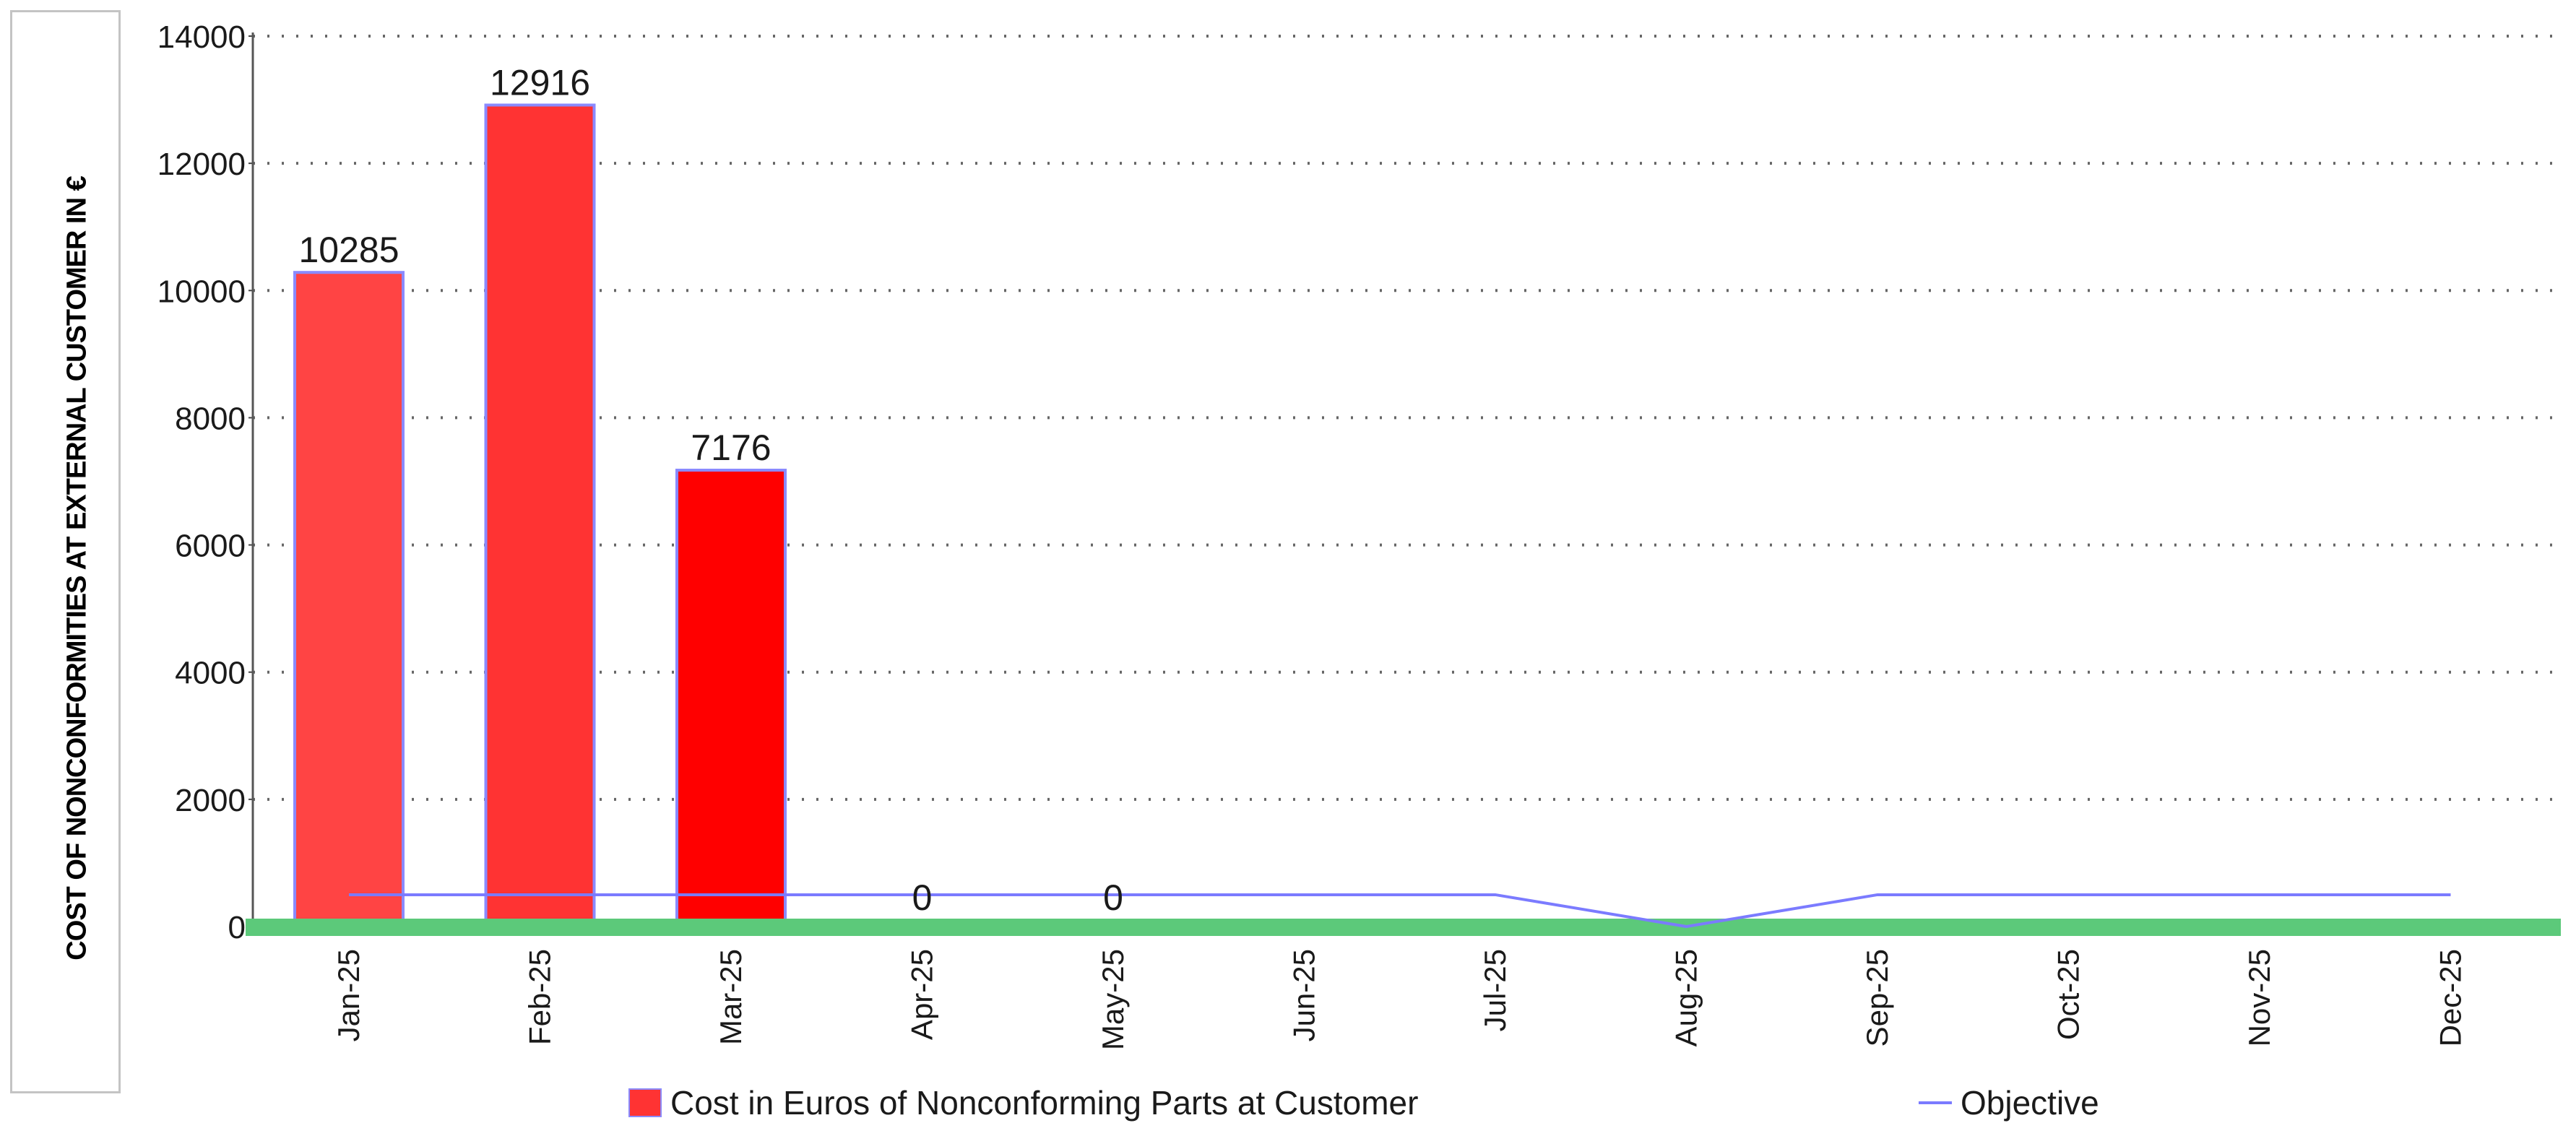 This screenshot has width=2576, height=1136. What do you see at coordinates (1403, 927) in the screenshot?
I see `x-axis-baseline` at bounding box center [1403, 927].